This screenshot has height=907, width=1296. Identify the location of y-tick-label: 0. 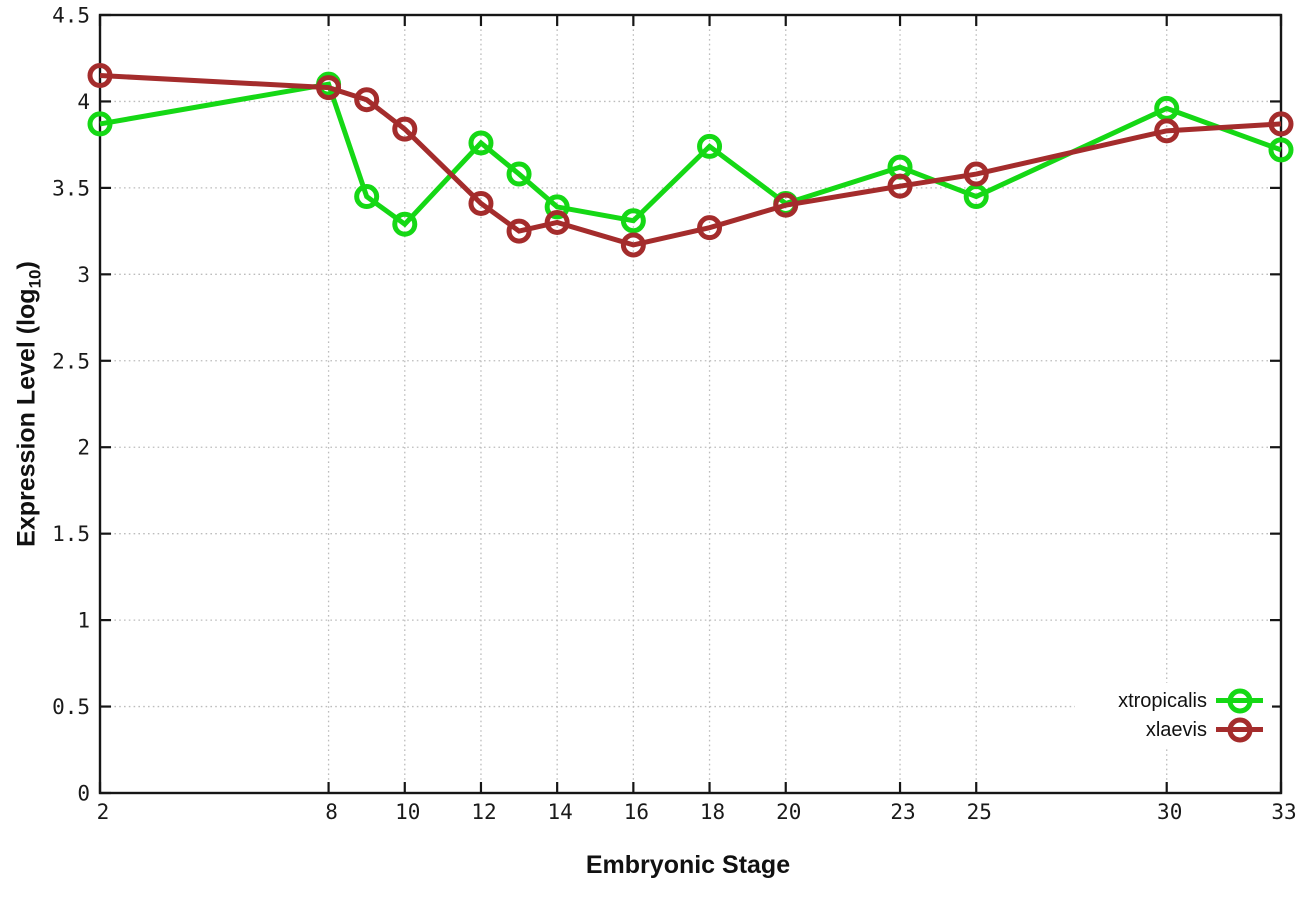
(83, 794).